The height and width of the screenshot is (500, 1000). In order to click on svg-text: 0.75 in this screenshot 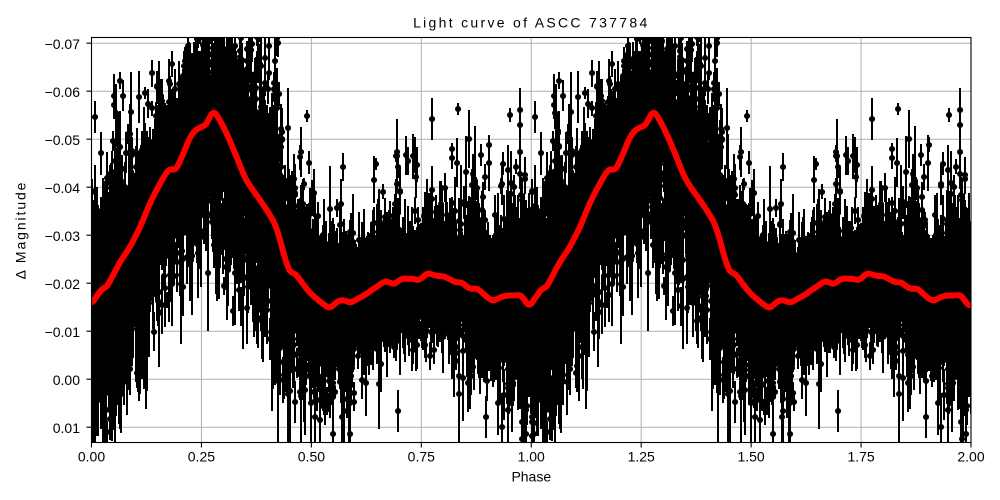, I will do `click(421, 457)`.